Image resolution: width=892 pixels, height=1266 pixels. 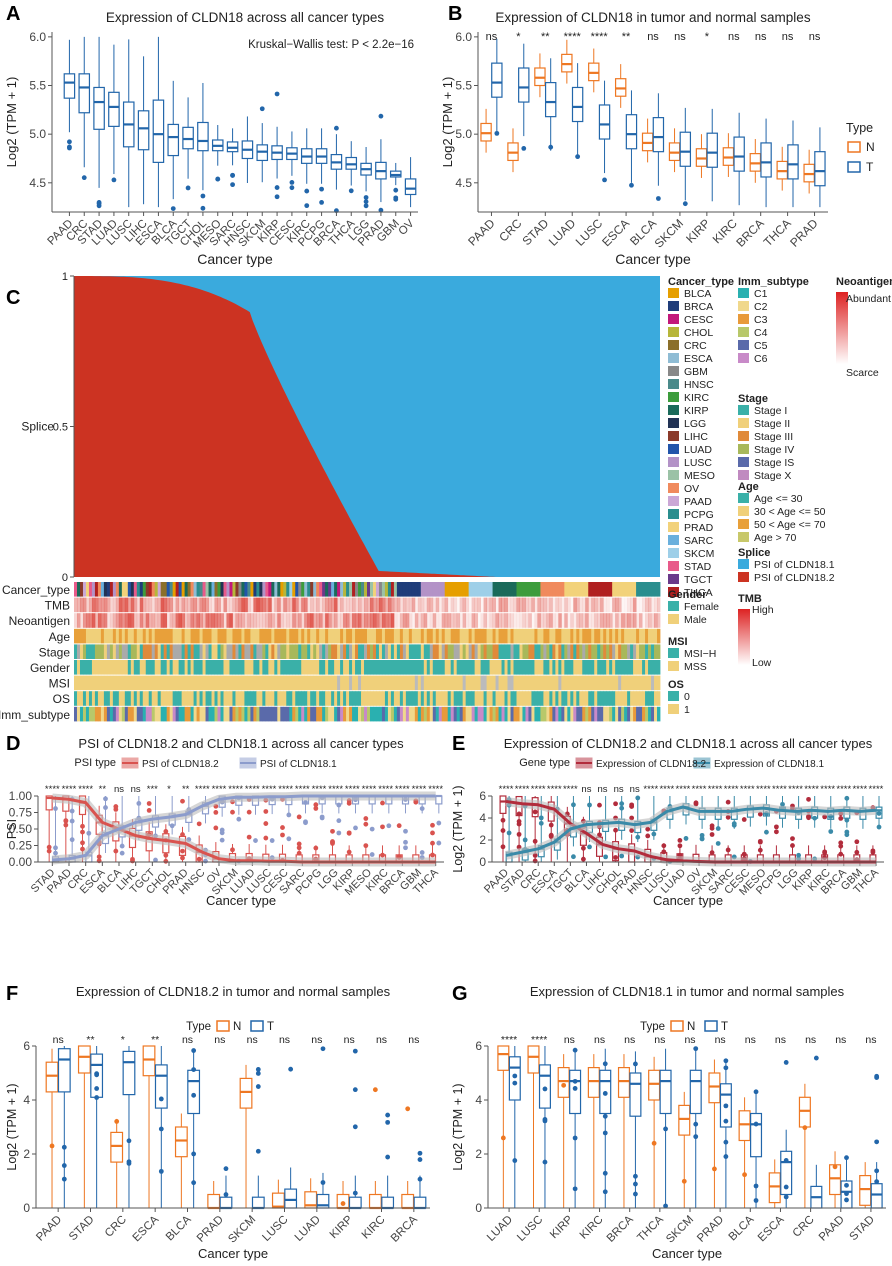 I want to click on panel-e-b-KIRP-outlier, so click(x=815, y=818).